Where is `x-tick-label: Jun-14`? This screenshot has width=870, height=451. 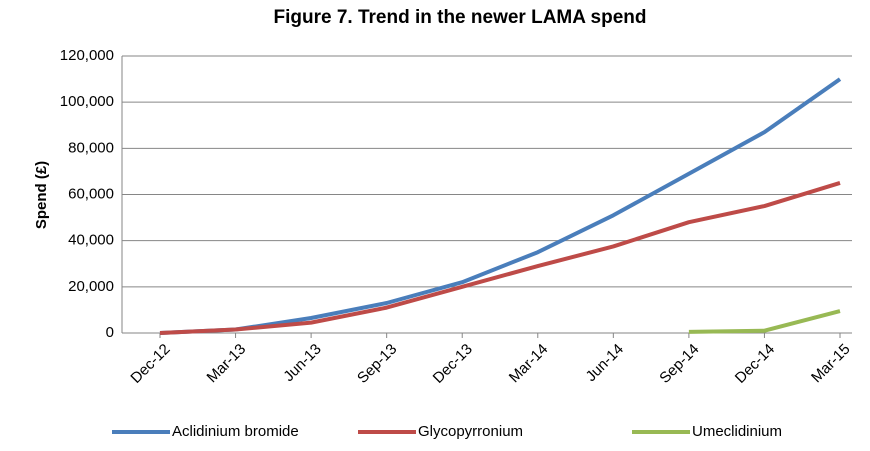 x-tick-label: Jun-14 is located at coordinates (605, 363).